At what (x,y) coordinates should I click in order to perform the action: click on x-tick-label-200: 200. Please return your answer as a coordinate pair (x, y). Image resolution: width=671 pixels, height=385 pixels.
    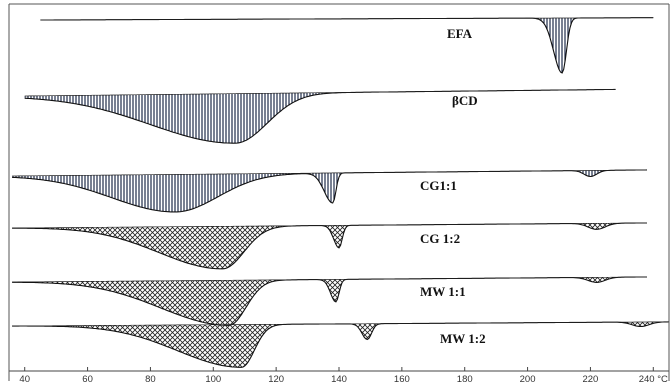
    Looking at the image, I should click on (528, 379).